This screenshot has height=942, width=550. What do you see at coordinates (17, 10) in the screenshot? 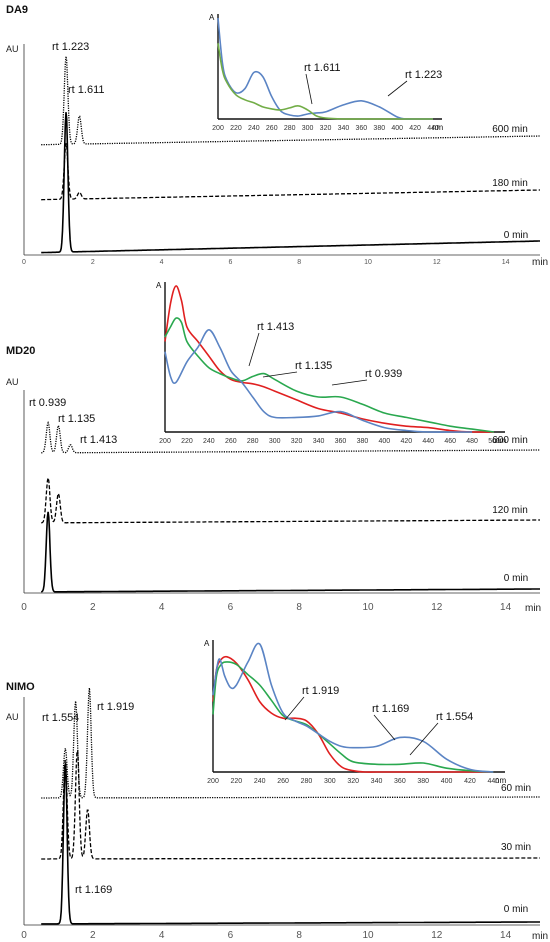
I see `panel-title-da9: DA9` at bounding box center [17, 10].